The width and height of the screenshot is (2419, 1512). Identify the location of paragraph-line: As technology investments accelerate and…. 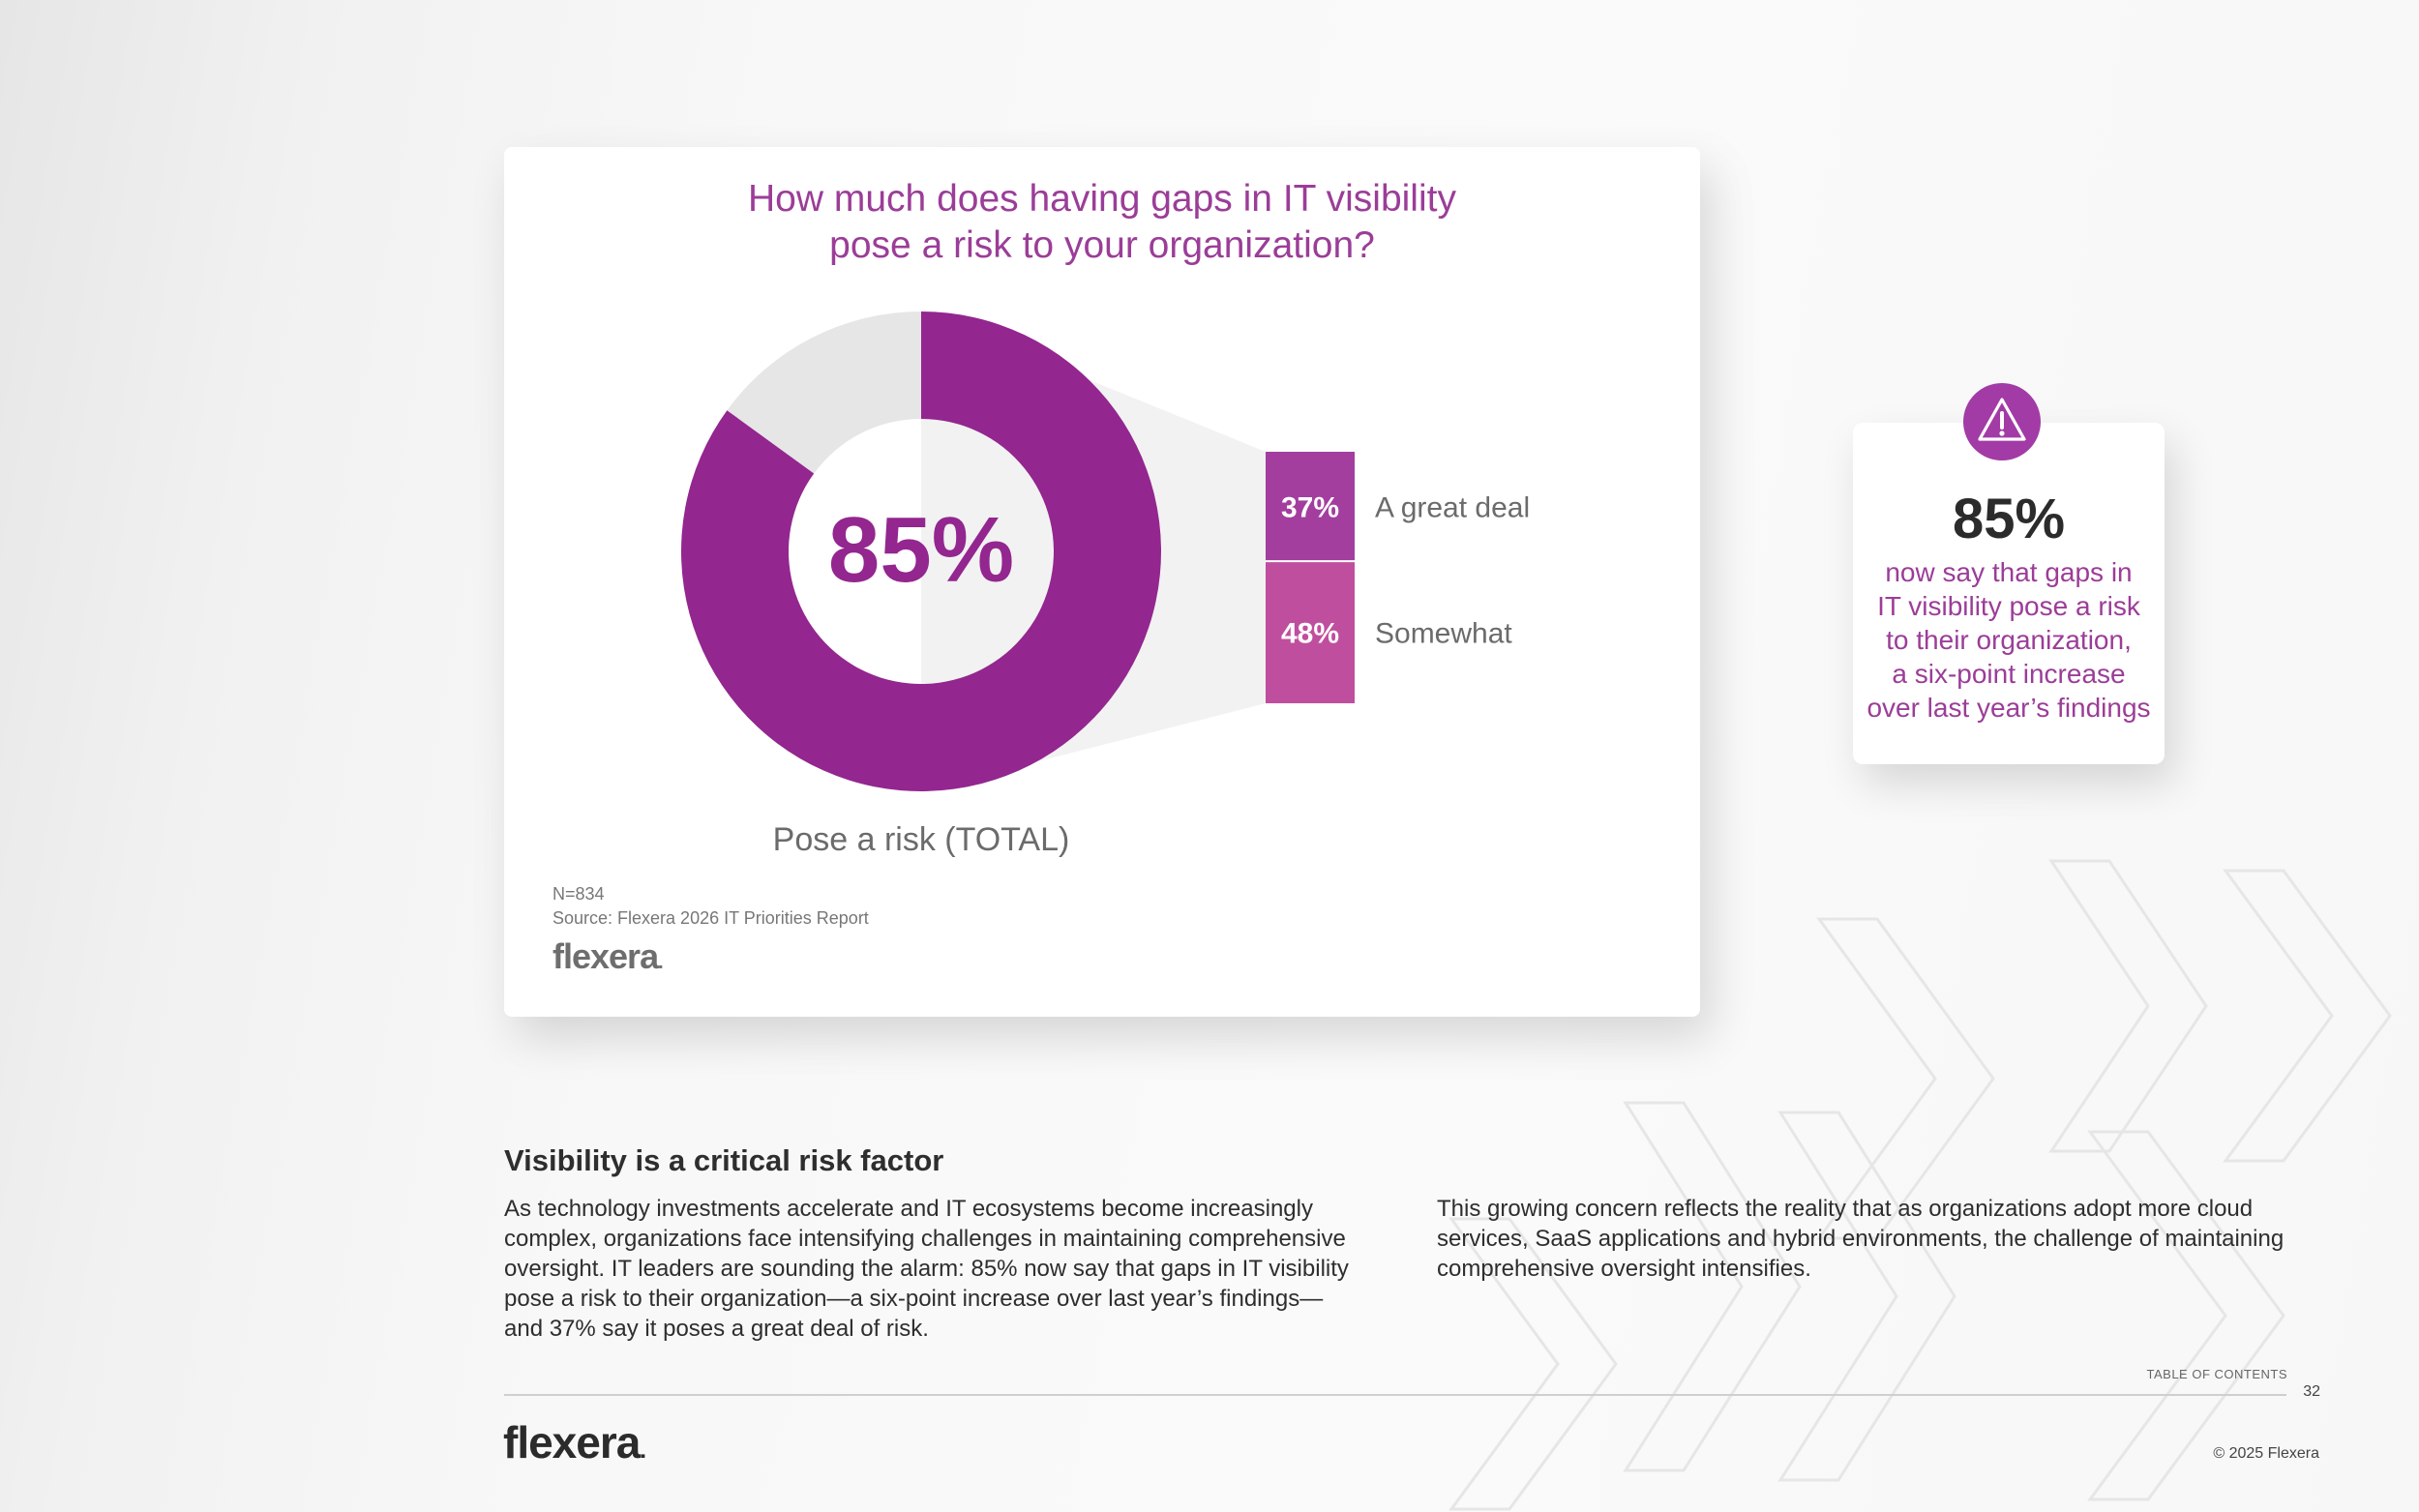
(909, 1209).